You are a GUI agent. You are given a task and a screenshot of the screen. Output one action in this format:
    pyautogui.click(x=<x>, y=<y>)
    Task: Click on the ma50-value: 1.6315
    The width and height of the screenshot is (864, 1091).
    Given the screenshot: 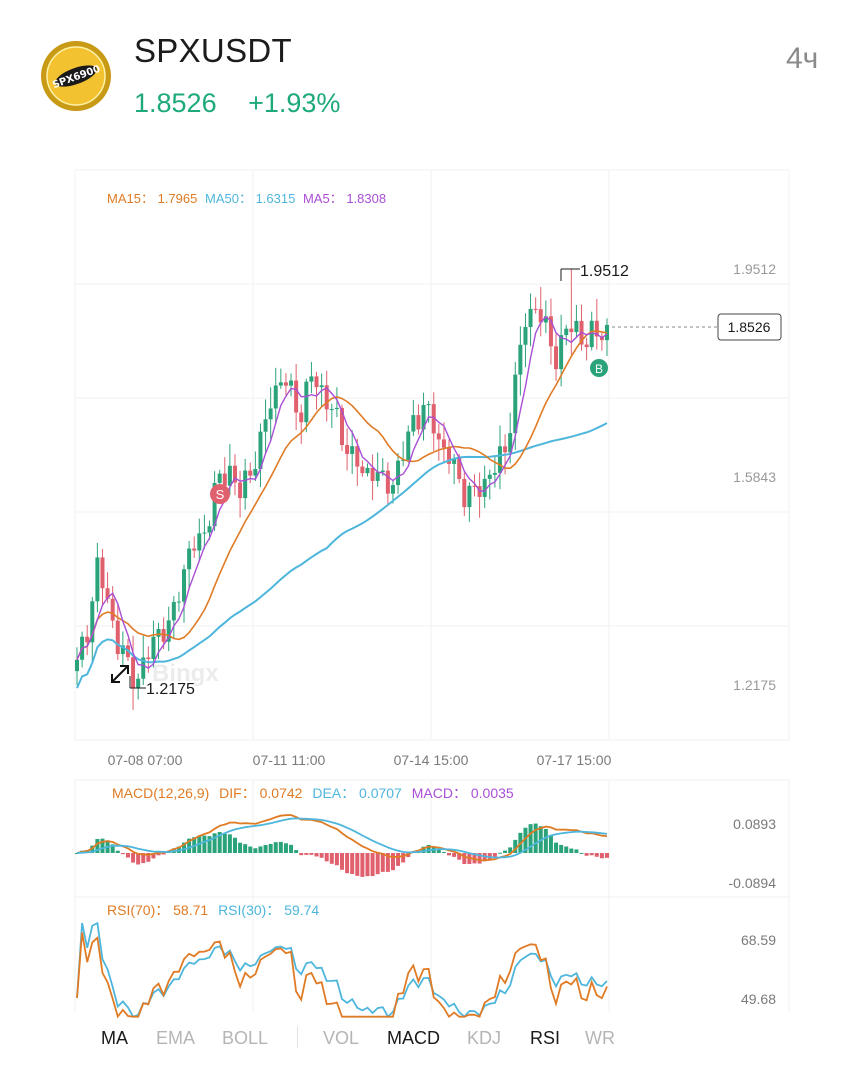 What is the action you would take?
    pyautogui.click(x=276, y=198)
    